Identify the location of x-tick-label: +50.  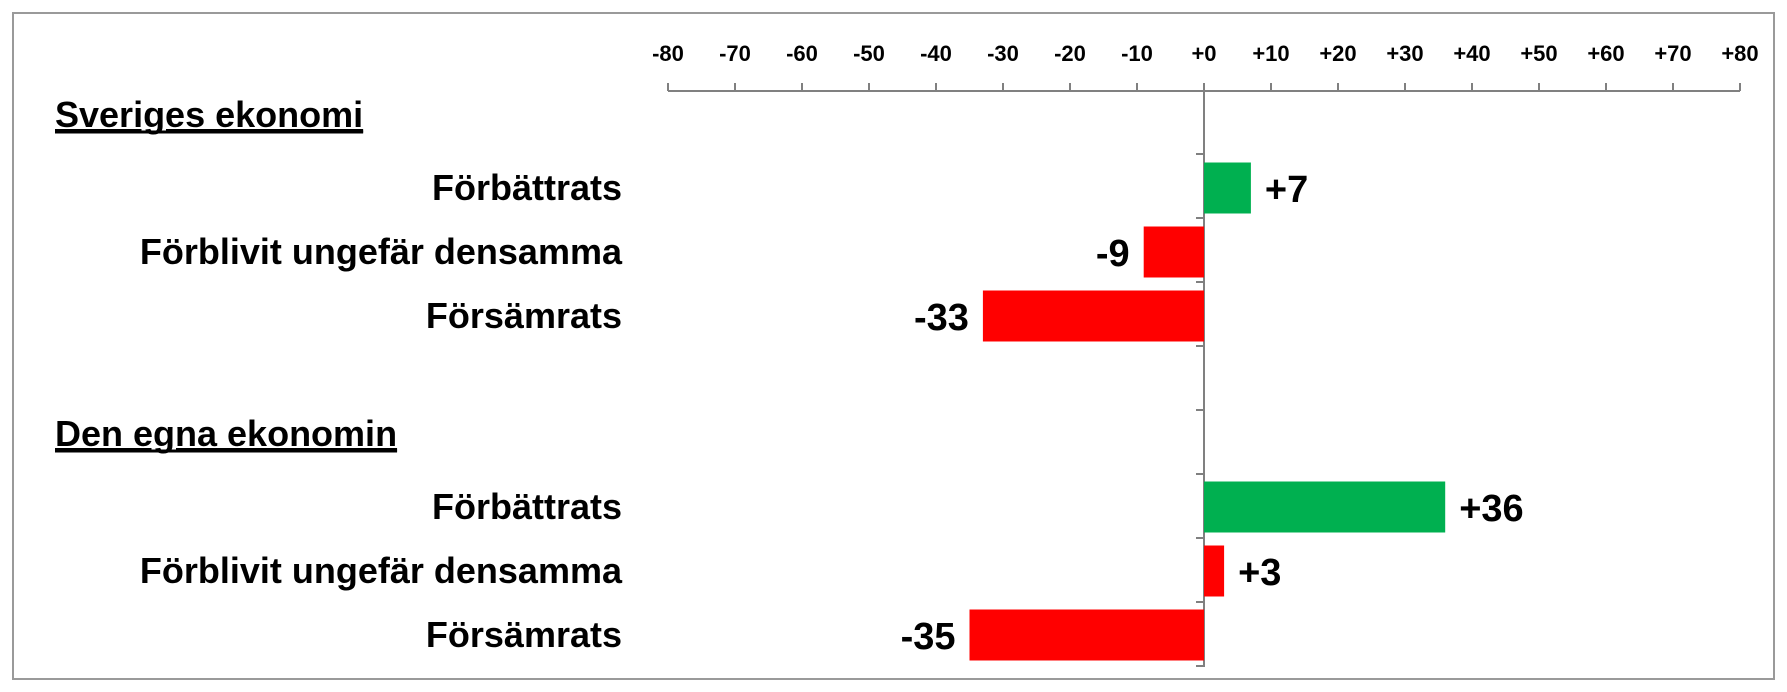
(1538, 53).